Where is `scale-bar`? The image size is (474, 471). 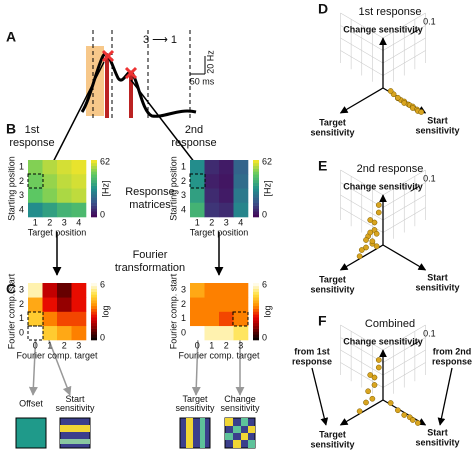 scale-bar is located at coordinates (415, 31).